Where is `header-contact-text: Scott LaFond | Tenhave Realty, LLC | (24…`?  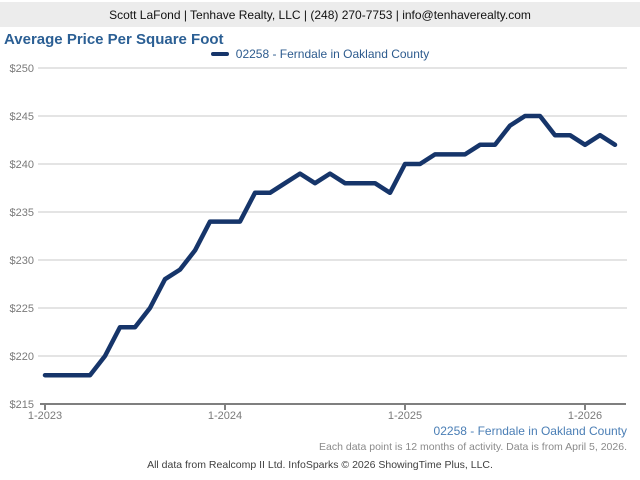
header-contact-text: Scott LaFond | Tenhave Realty, LLC | (24… is located at coordinates (320, 14).